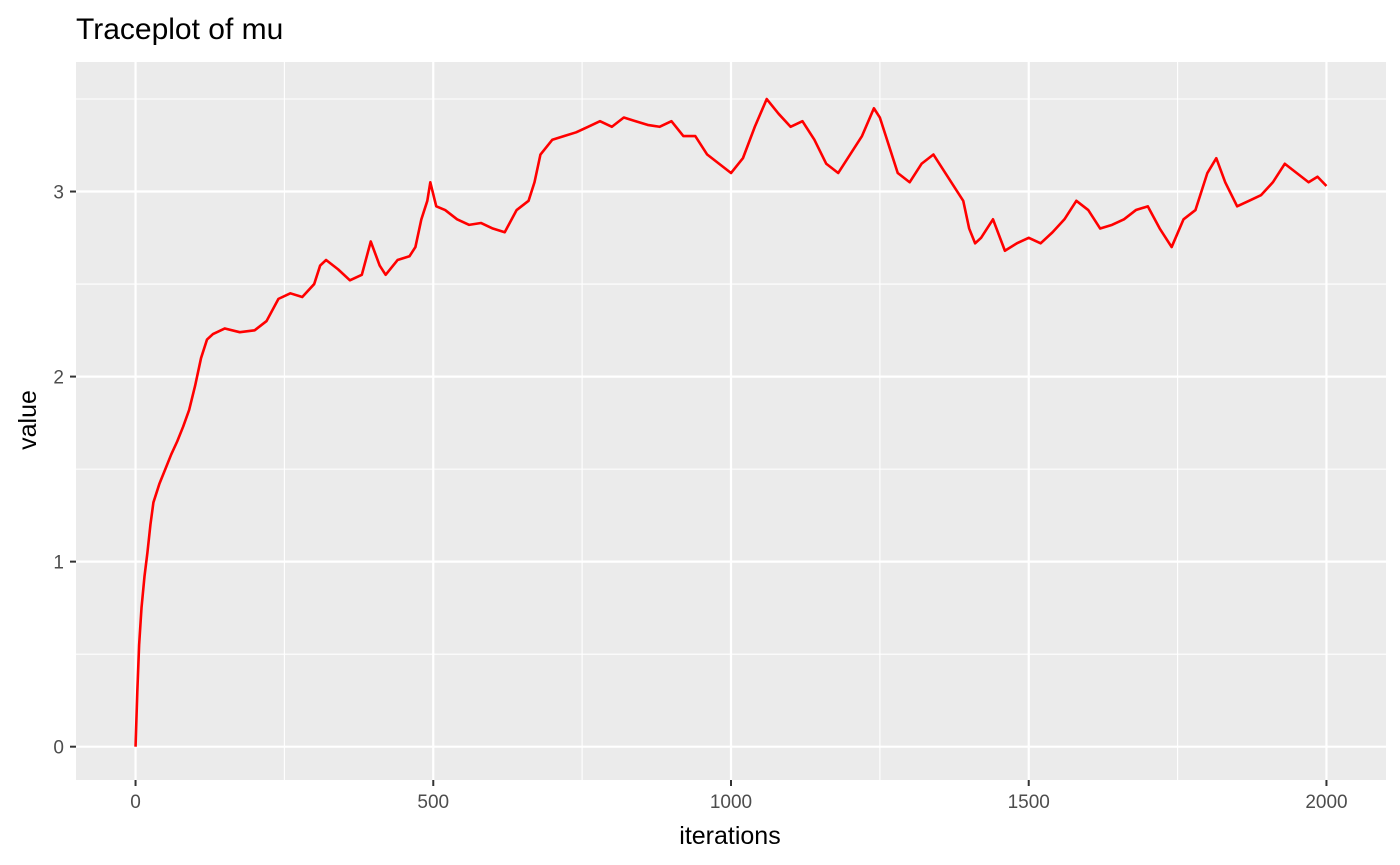 This screenshot has width=1400, height=865. I want to click on x-tick-label: 2000, so click(1326, 802).